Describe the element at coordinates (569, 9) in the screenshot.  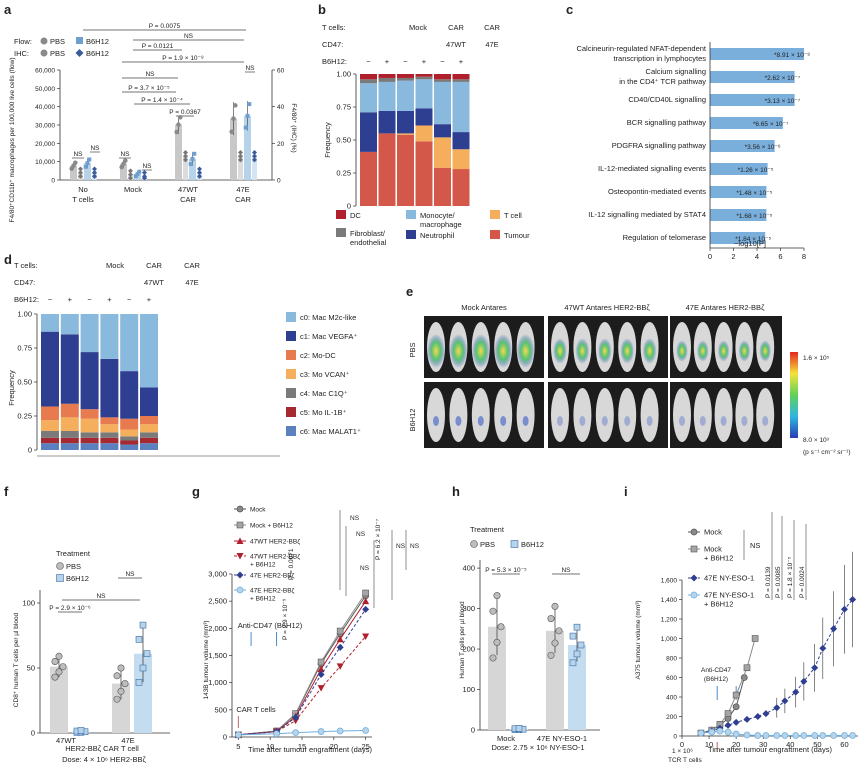
I see `panel-c-letter: c` at that location.